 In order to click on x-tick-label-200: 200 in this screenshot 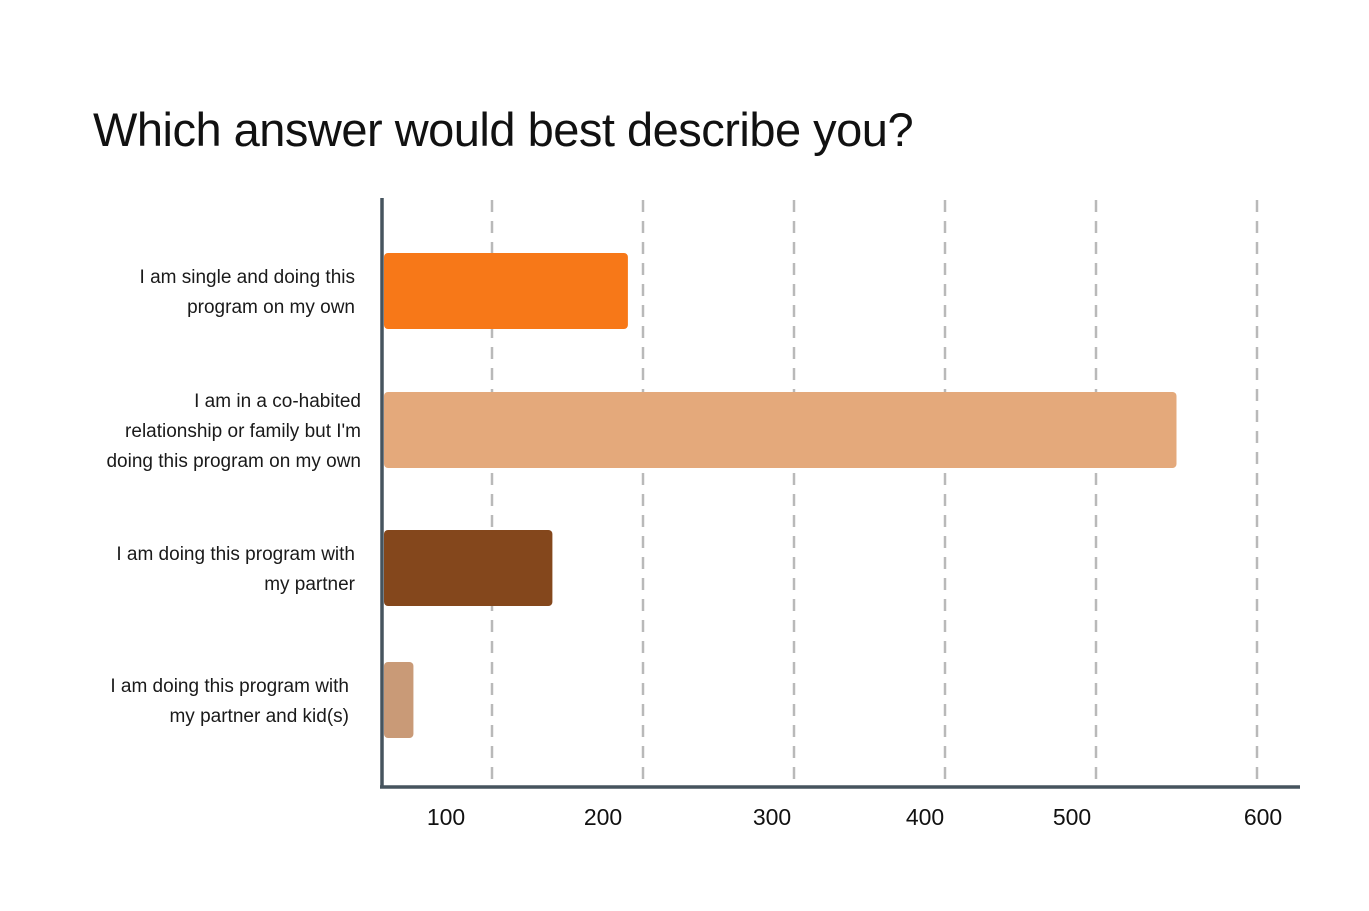, I will do `click(603, 817)`.